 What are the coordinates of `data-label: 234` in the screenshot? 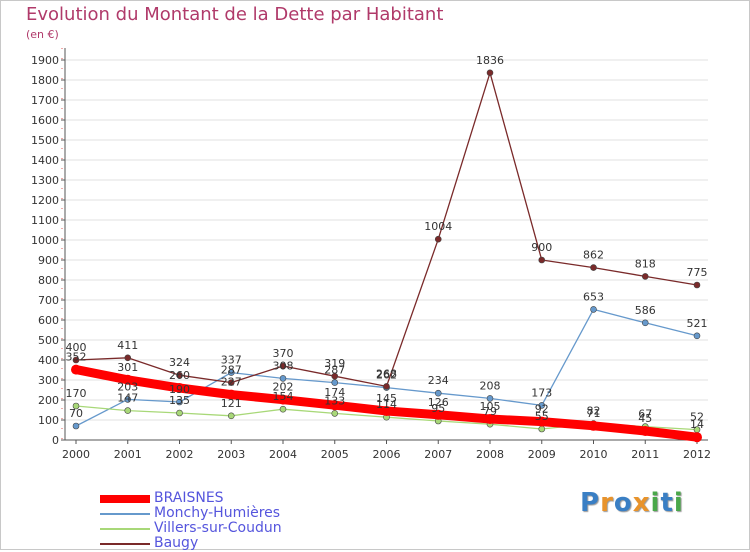 It's located at (438, 380).